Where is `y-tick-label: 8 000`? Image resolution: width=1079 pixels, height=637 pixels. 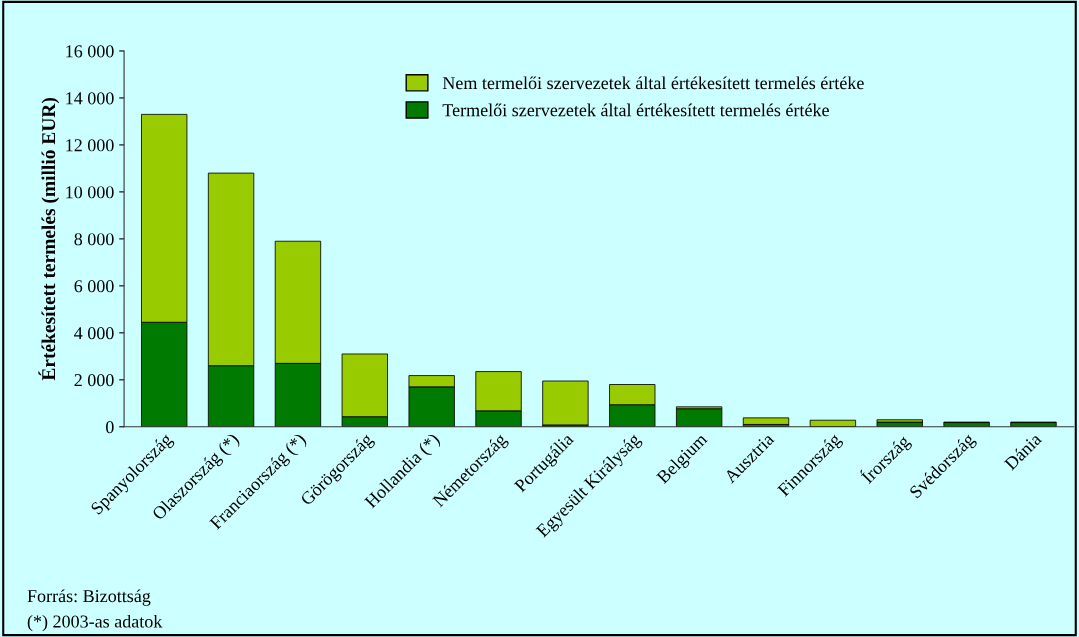
y-tick-label: 8 000 is located at coordinates (94, 239).